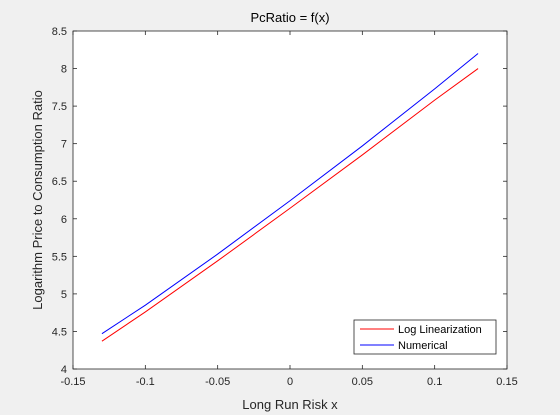 The height and width of the screenshot is (415, 560). Describe the element at coordinates (423, 346) in the screenshot. I see `legend-label-numerical: Numerical` at that location.